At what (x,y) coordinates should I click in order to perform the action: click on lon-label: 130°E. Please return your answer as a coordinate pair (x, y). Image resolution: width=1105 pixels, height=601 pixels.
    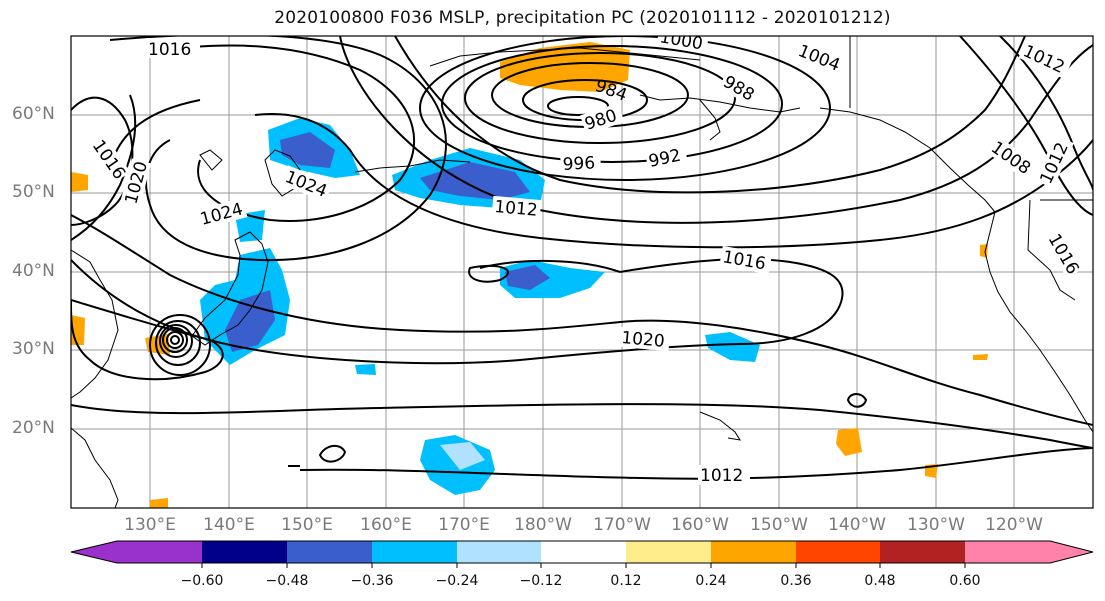
    Looking at the image, I should click on (150, 525).